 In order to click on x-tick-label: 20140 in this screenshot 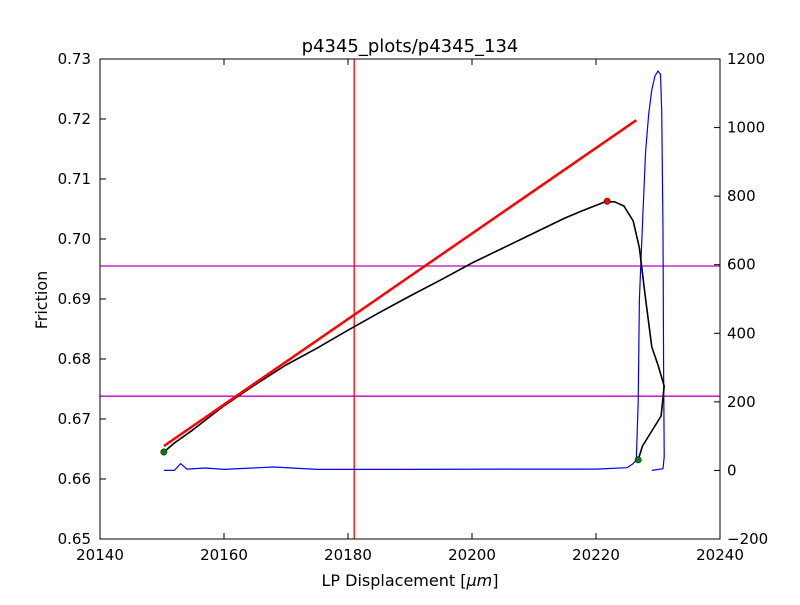, I will do `click(100, 555)`.